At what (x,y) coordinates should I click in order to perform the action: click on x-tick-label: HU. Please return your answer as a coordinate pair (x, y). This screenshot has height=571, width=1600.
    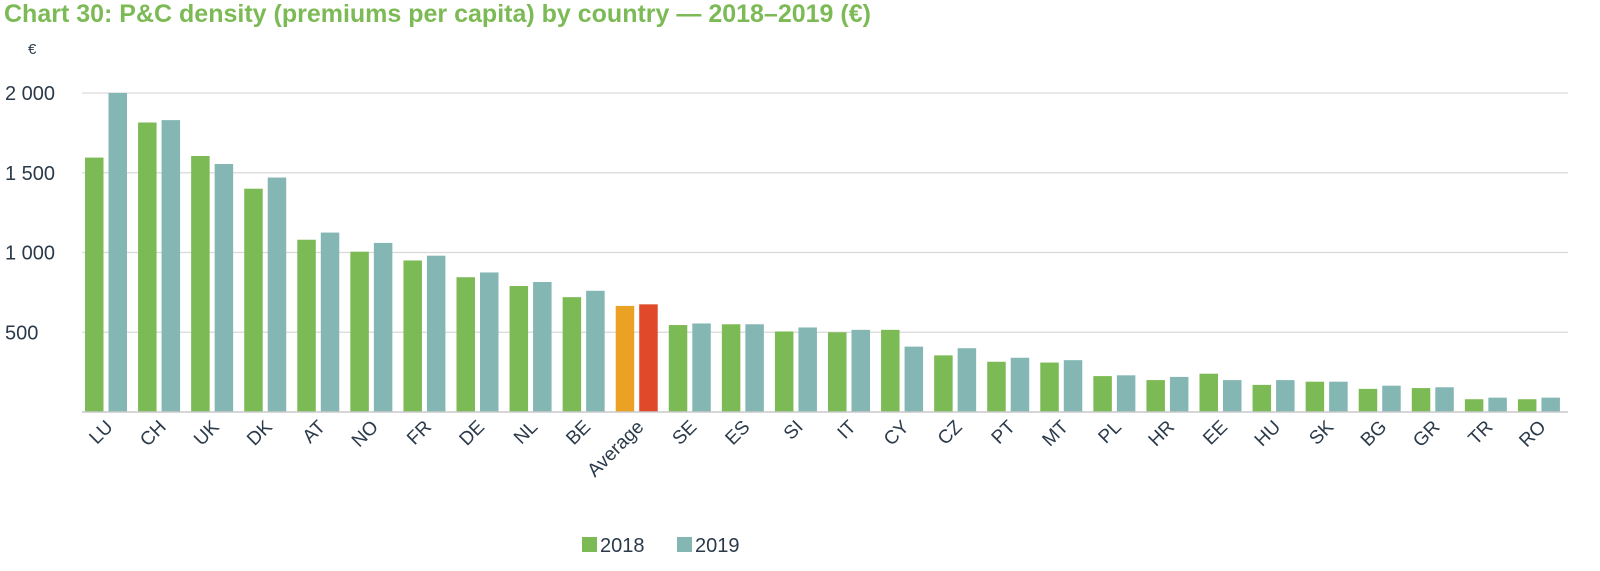
    Looking at the image, I should click on (1268, 434).